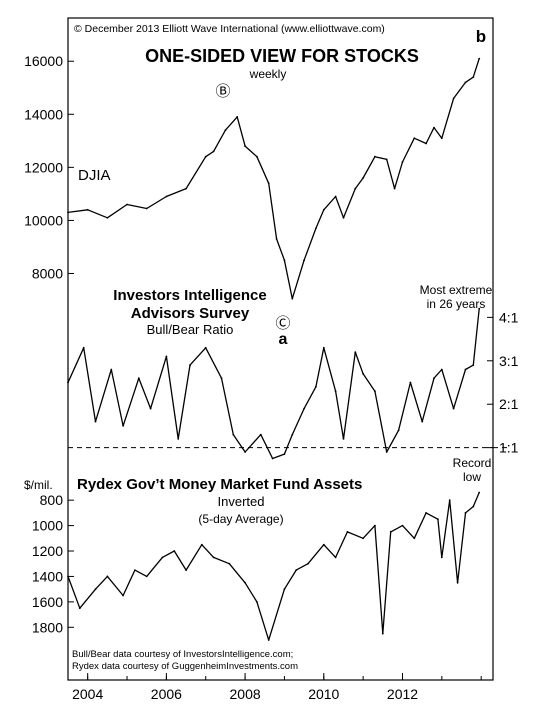  What do you see at coordinates (47, 526) in the screenshot?
I see `y-tick-label: 1000` at bounding box center [47, 526].